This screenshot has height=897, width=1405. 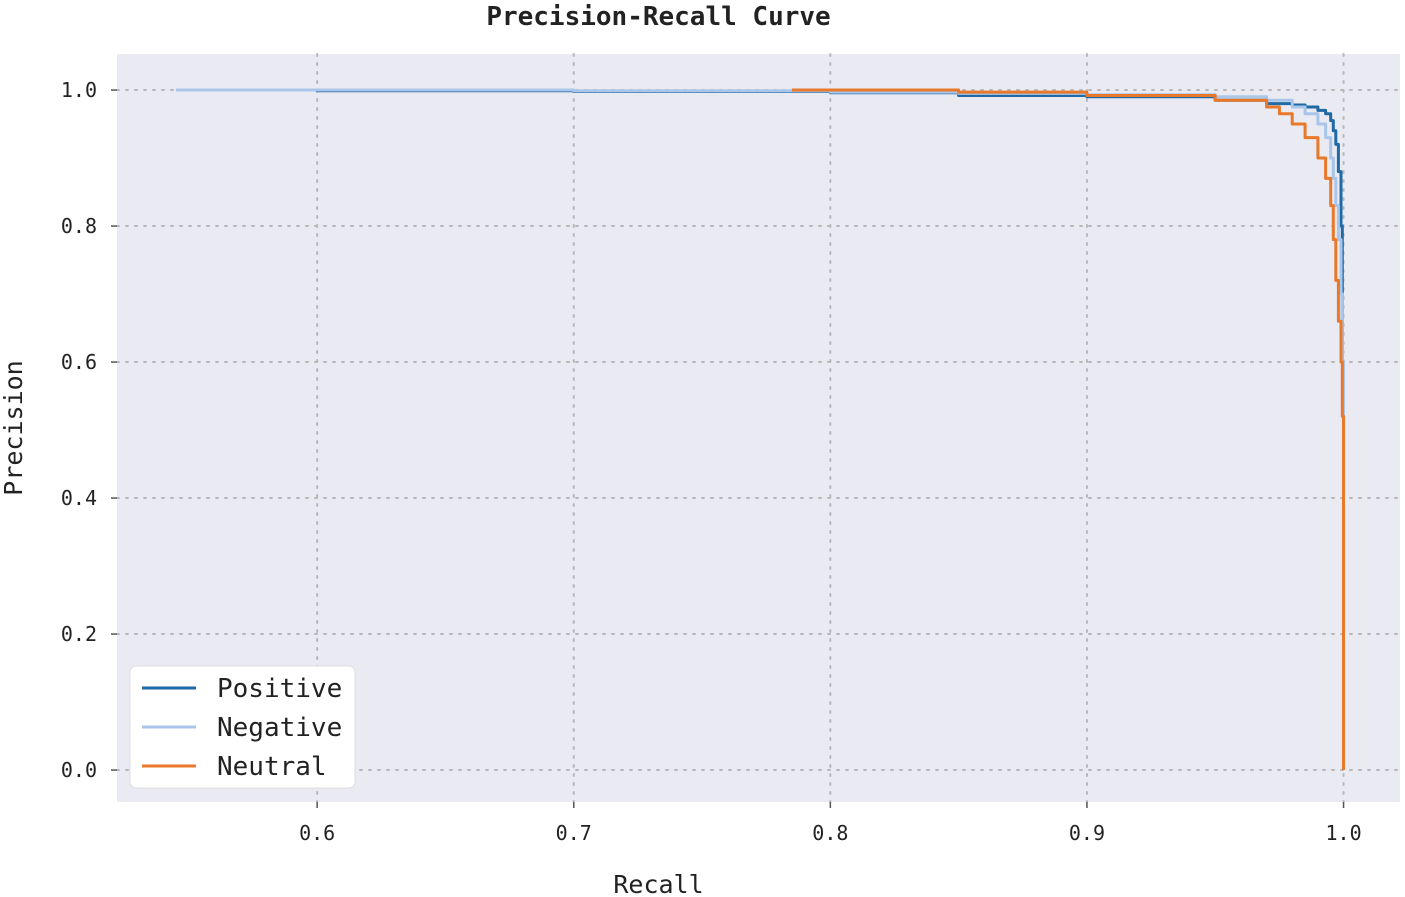 I want to click on y-tick-label: 0.2, so click(x=79, y=634).